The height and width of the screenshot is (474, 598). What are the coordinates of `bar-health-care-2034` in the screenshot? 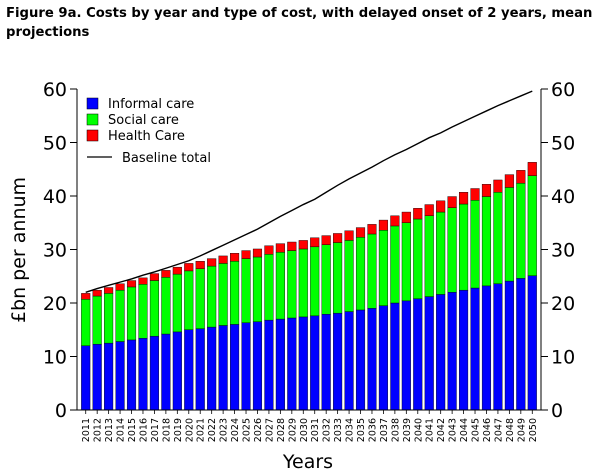 It's located at (349, 235).